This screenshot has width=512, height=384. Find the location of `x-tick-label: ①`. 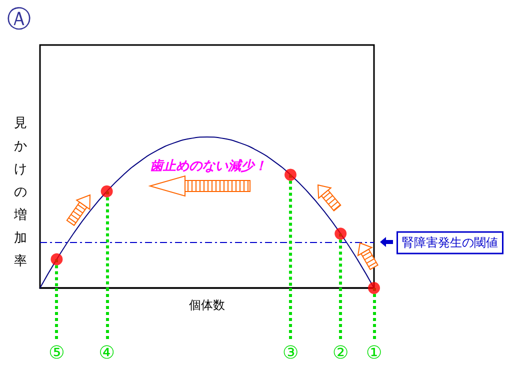

x-tick-label: ① is located at coordinates (374, 353).